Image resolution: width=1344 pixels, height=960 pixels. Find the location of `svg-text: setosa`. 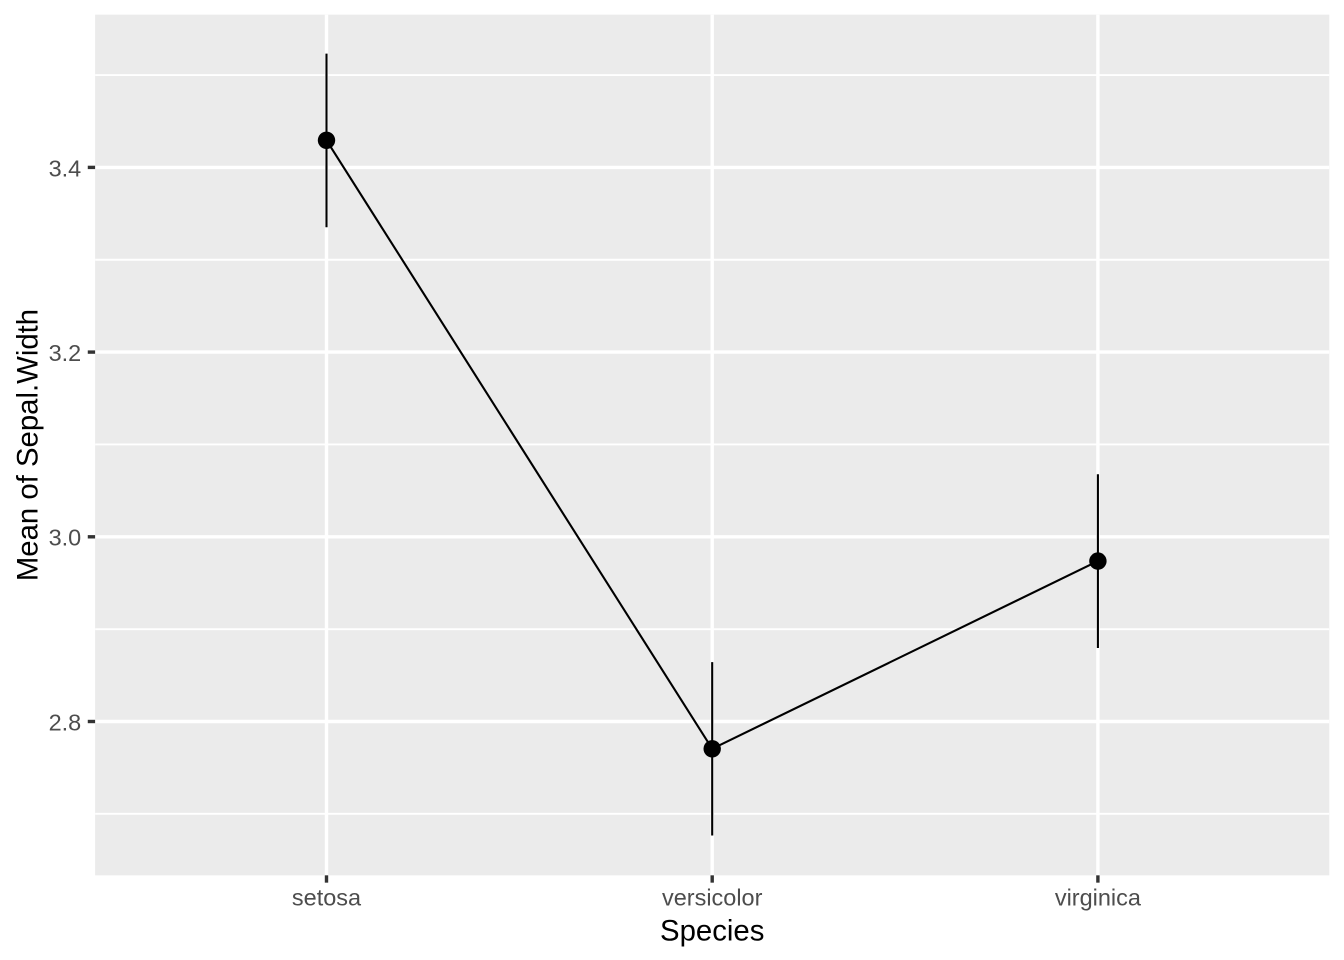

svg-text: setosa is located at coordinates (327, 897).